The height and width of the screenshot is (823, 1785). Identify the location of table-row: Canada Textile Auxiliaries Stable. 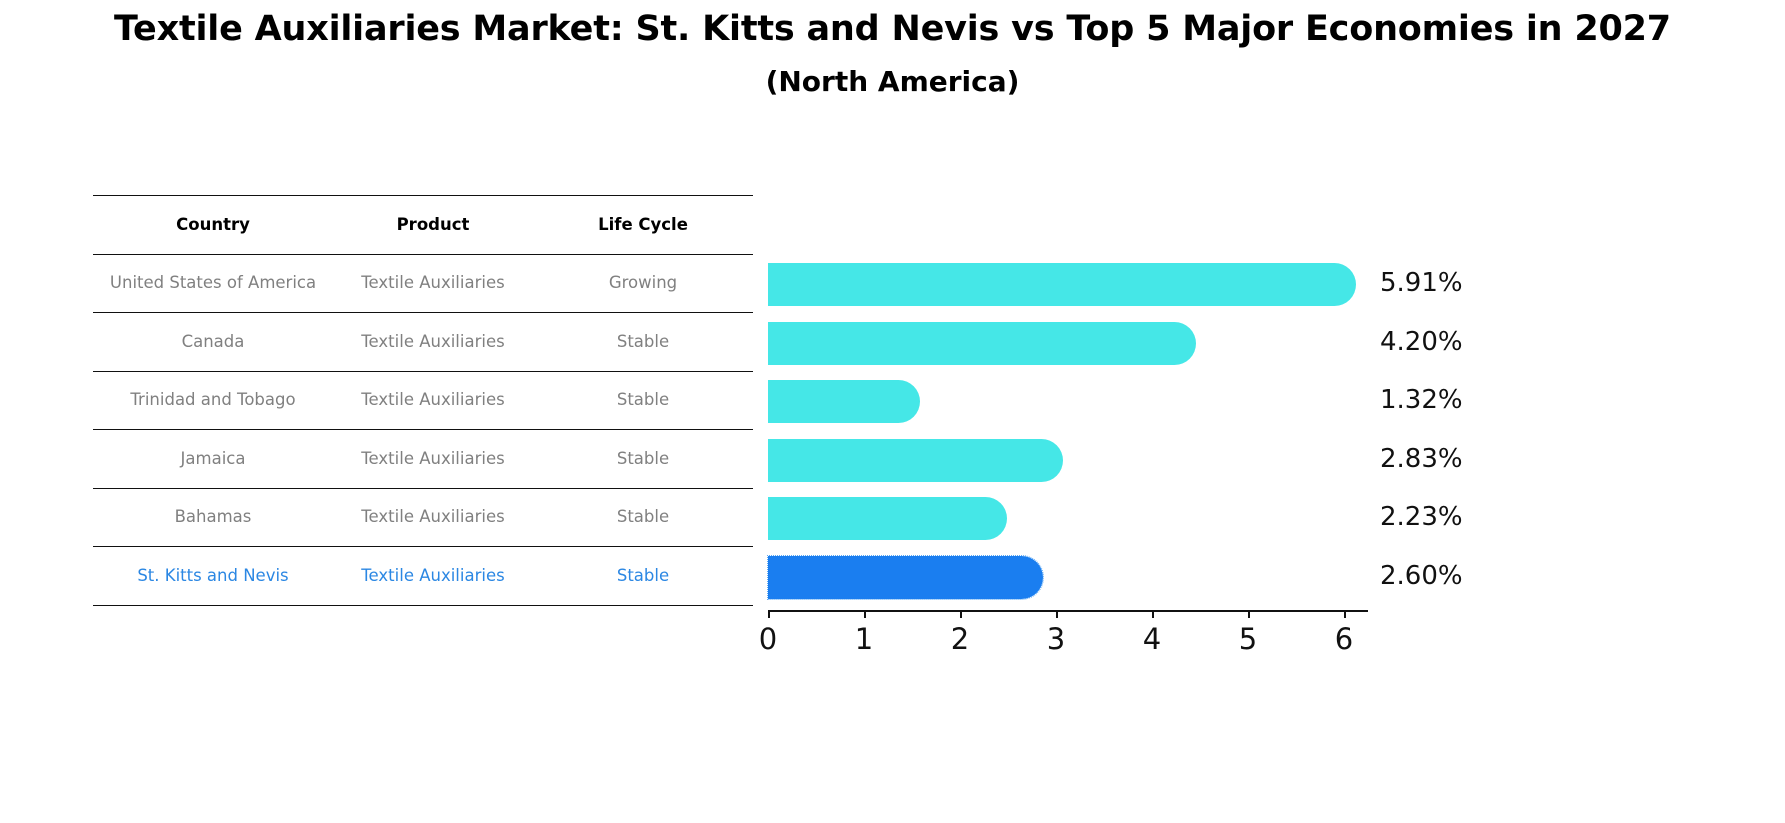
(423, 341).